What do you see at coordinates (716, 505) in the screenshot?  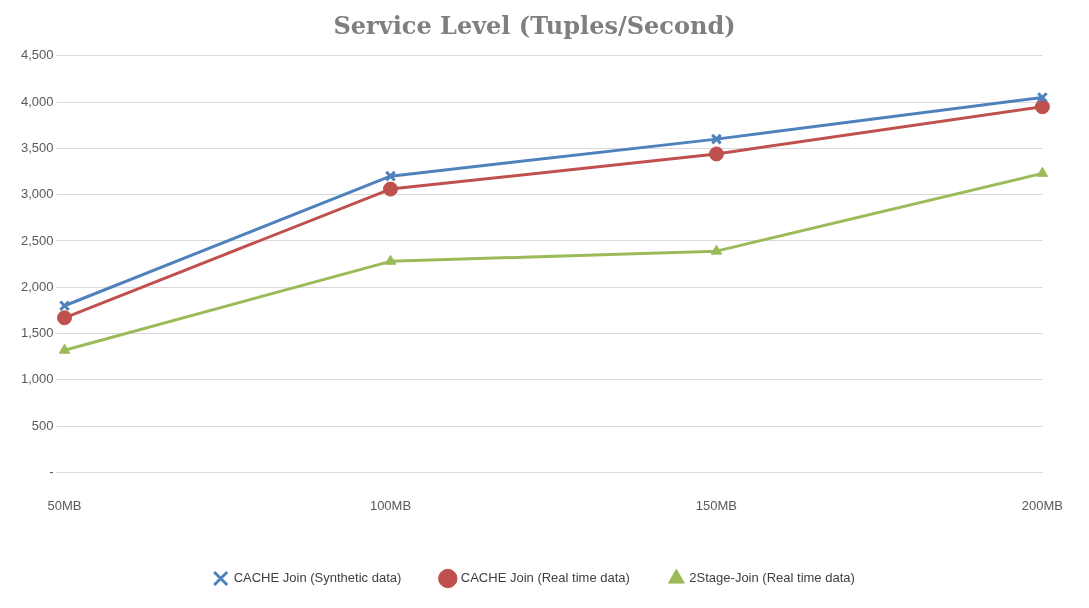 I see `x-tick-label: 150MB` at bounding box center [716, 505].